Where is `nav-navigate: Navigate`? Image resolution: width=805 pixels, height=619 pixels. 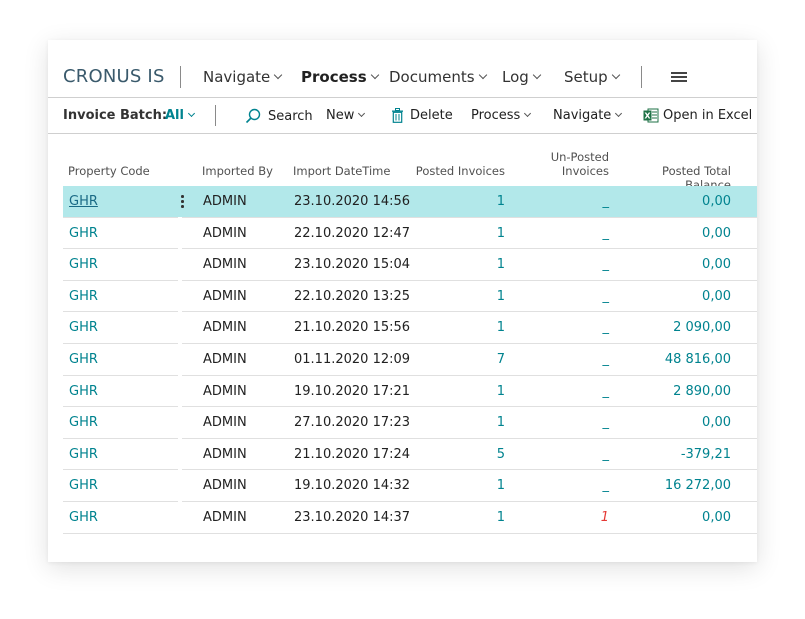 nav-navigate: Navigate is located at coordinates (243, 77).